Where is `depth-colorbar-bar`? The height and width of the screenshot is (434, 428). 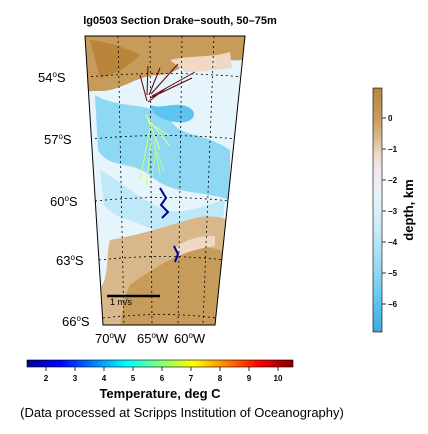 depth-colorbar-bar is located at coordinates (377, 210).